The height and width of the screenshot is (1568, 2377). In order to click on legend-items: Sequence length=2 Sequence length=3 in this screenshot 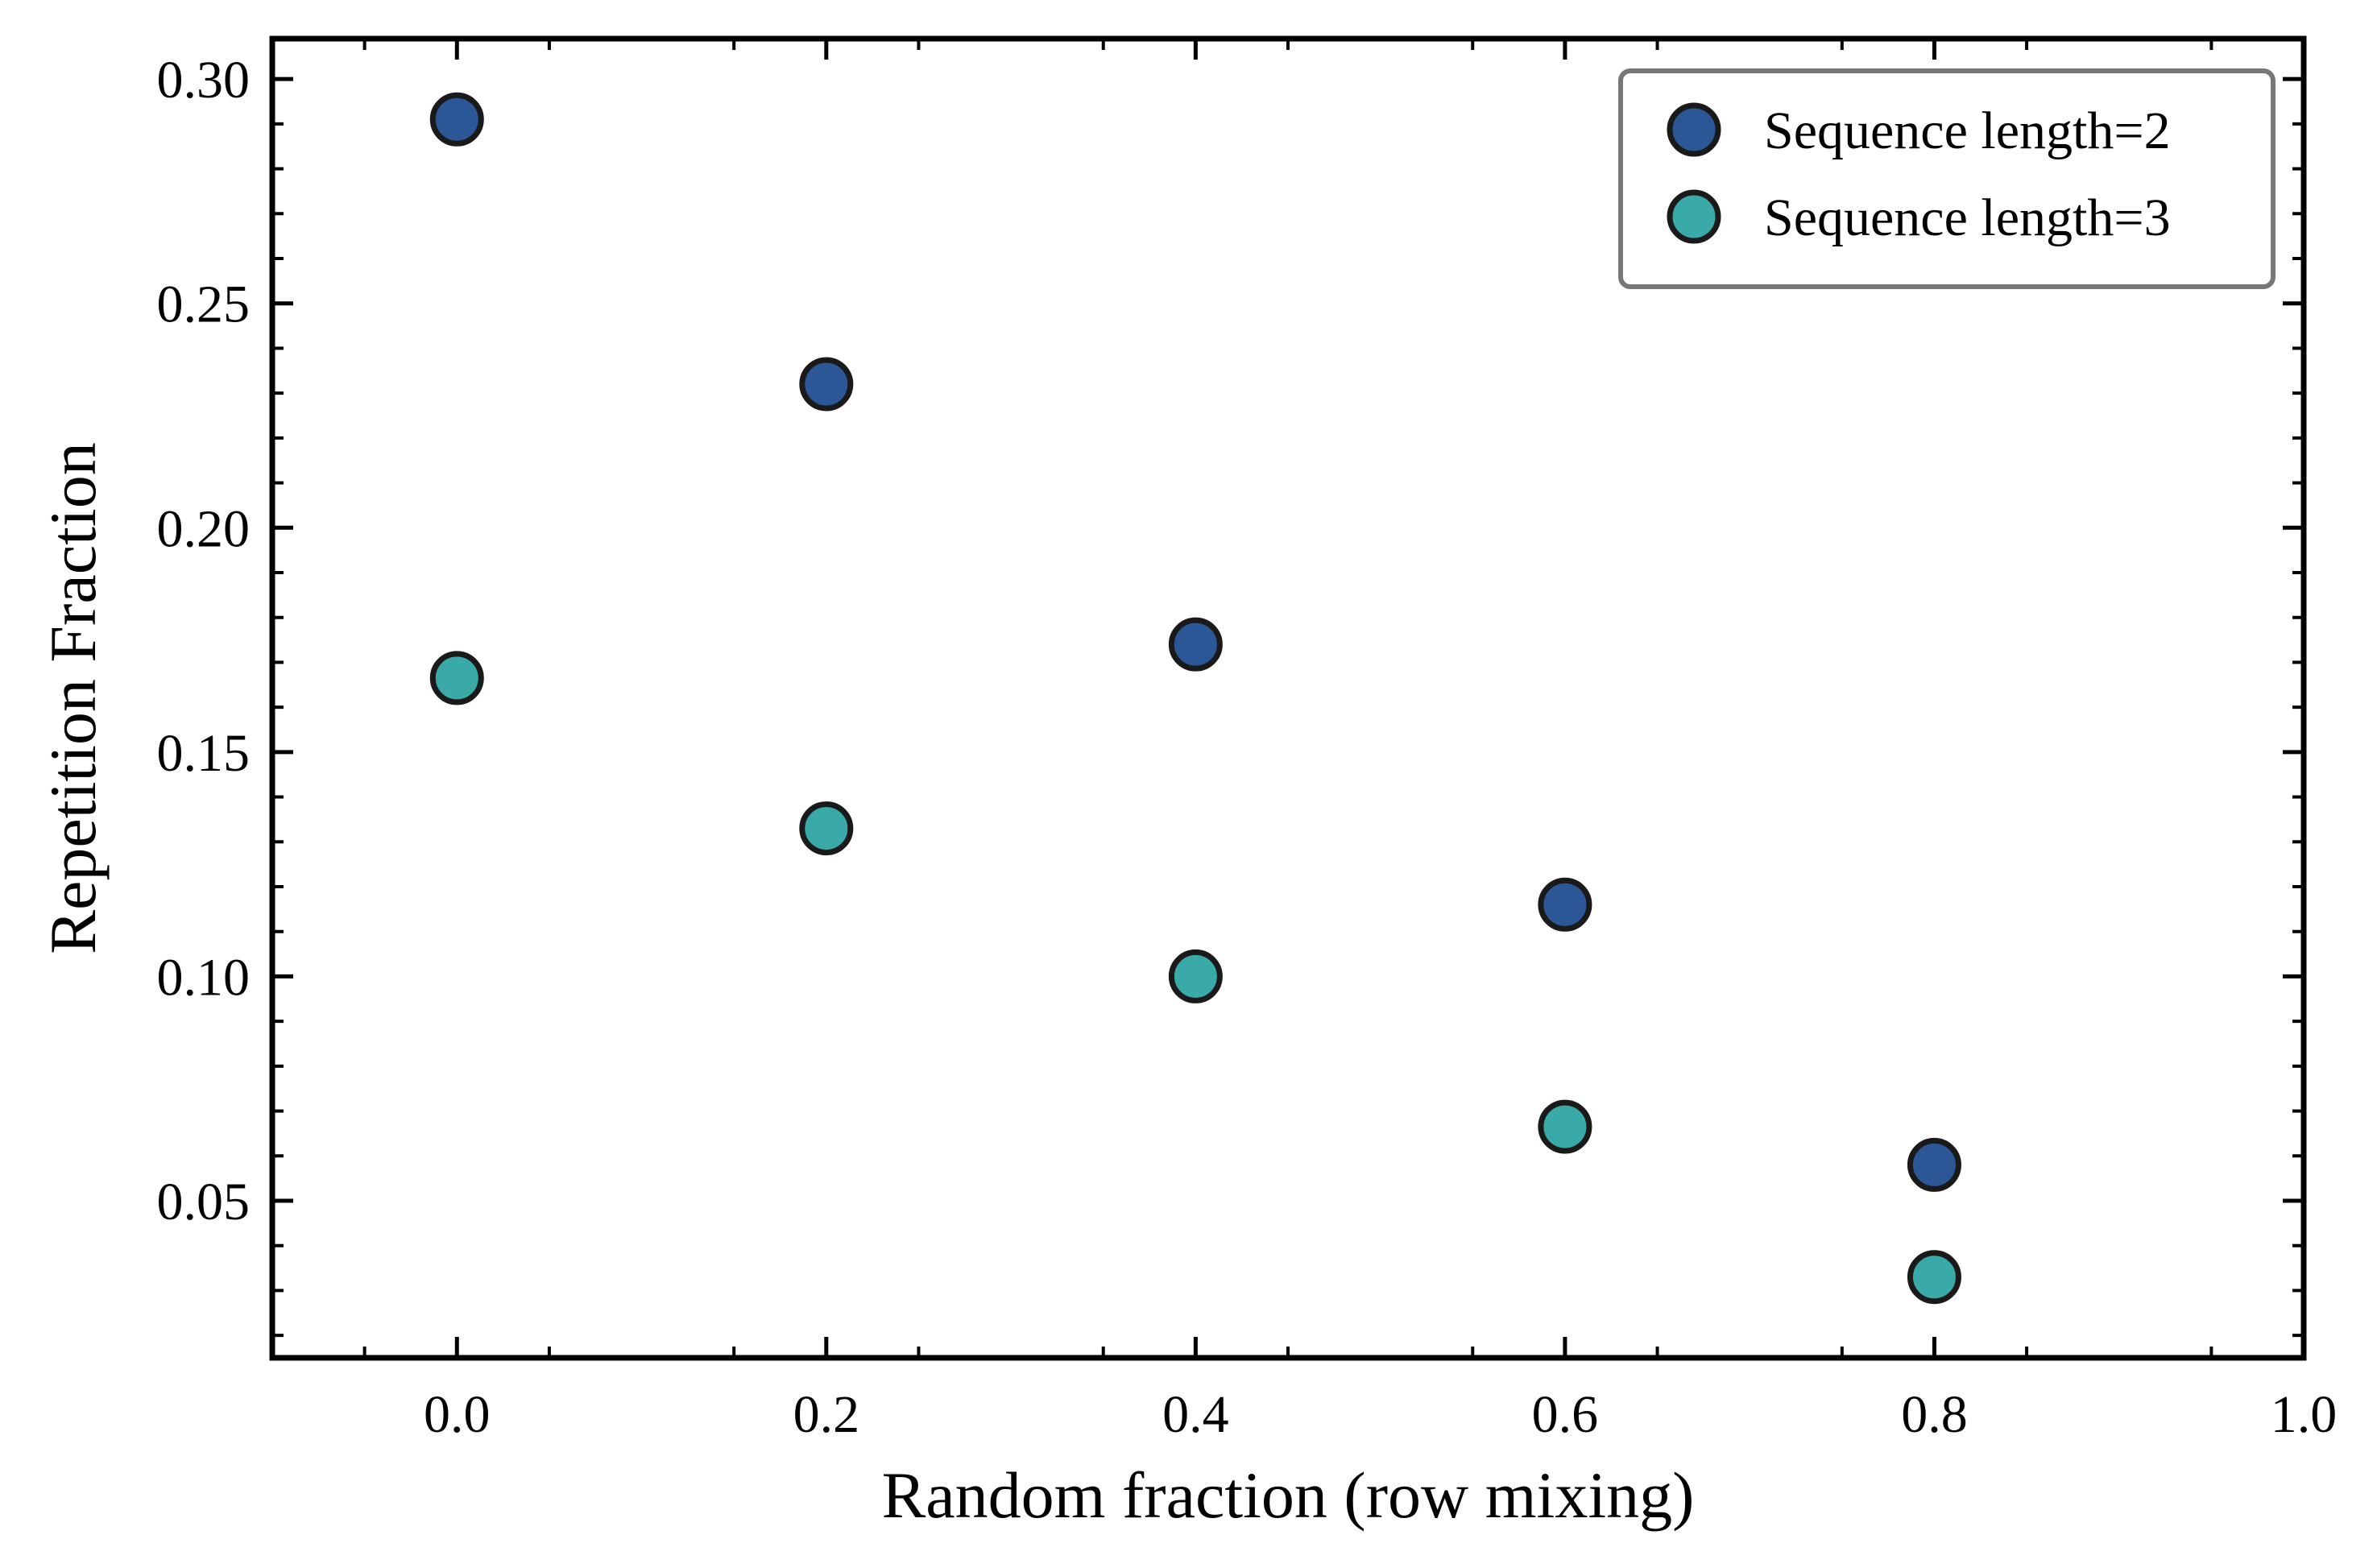, I will do `click(1919, 174)`.